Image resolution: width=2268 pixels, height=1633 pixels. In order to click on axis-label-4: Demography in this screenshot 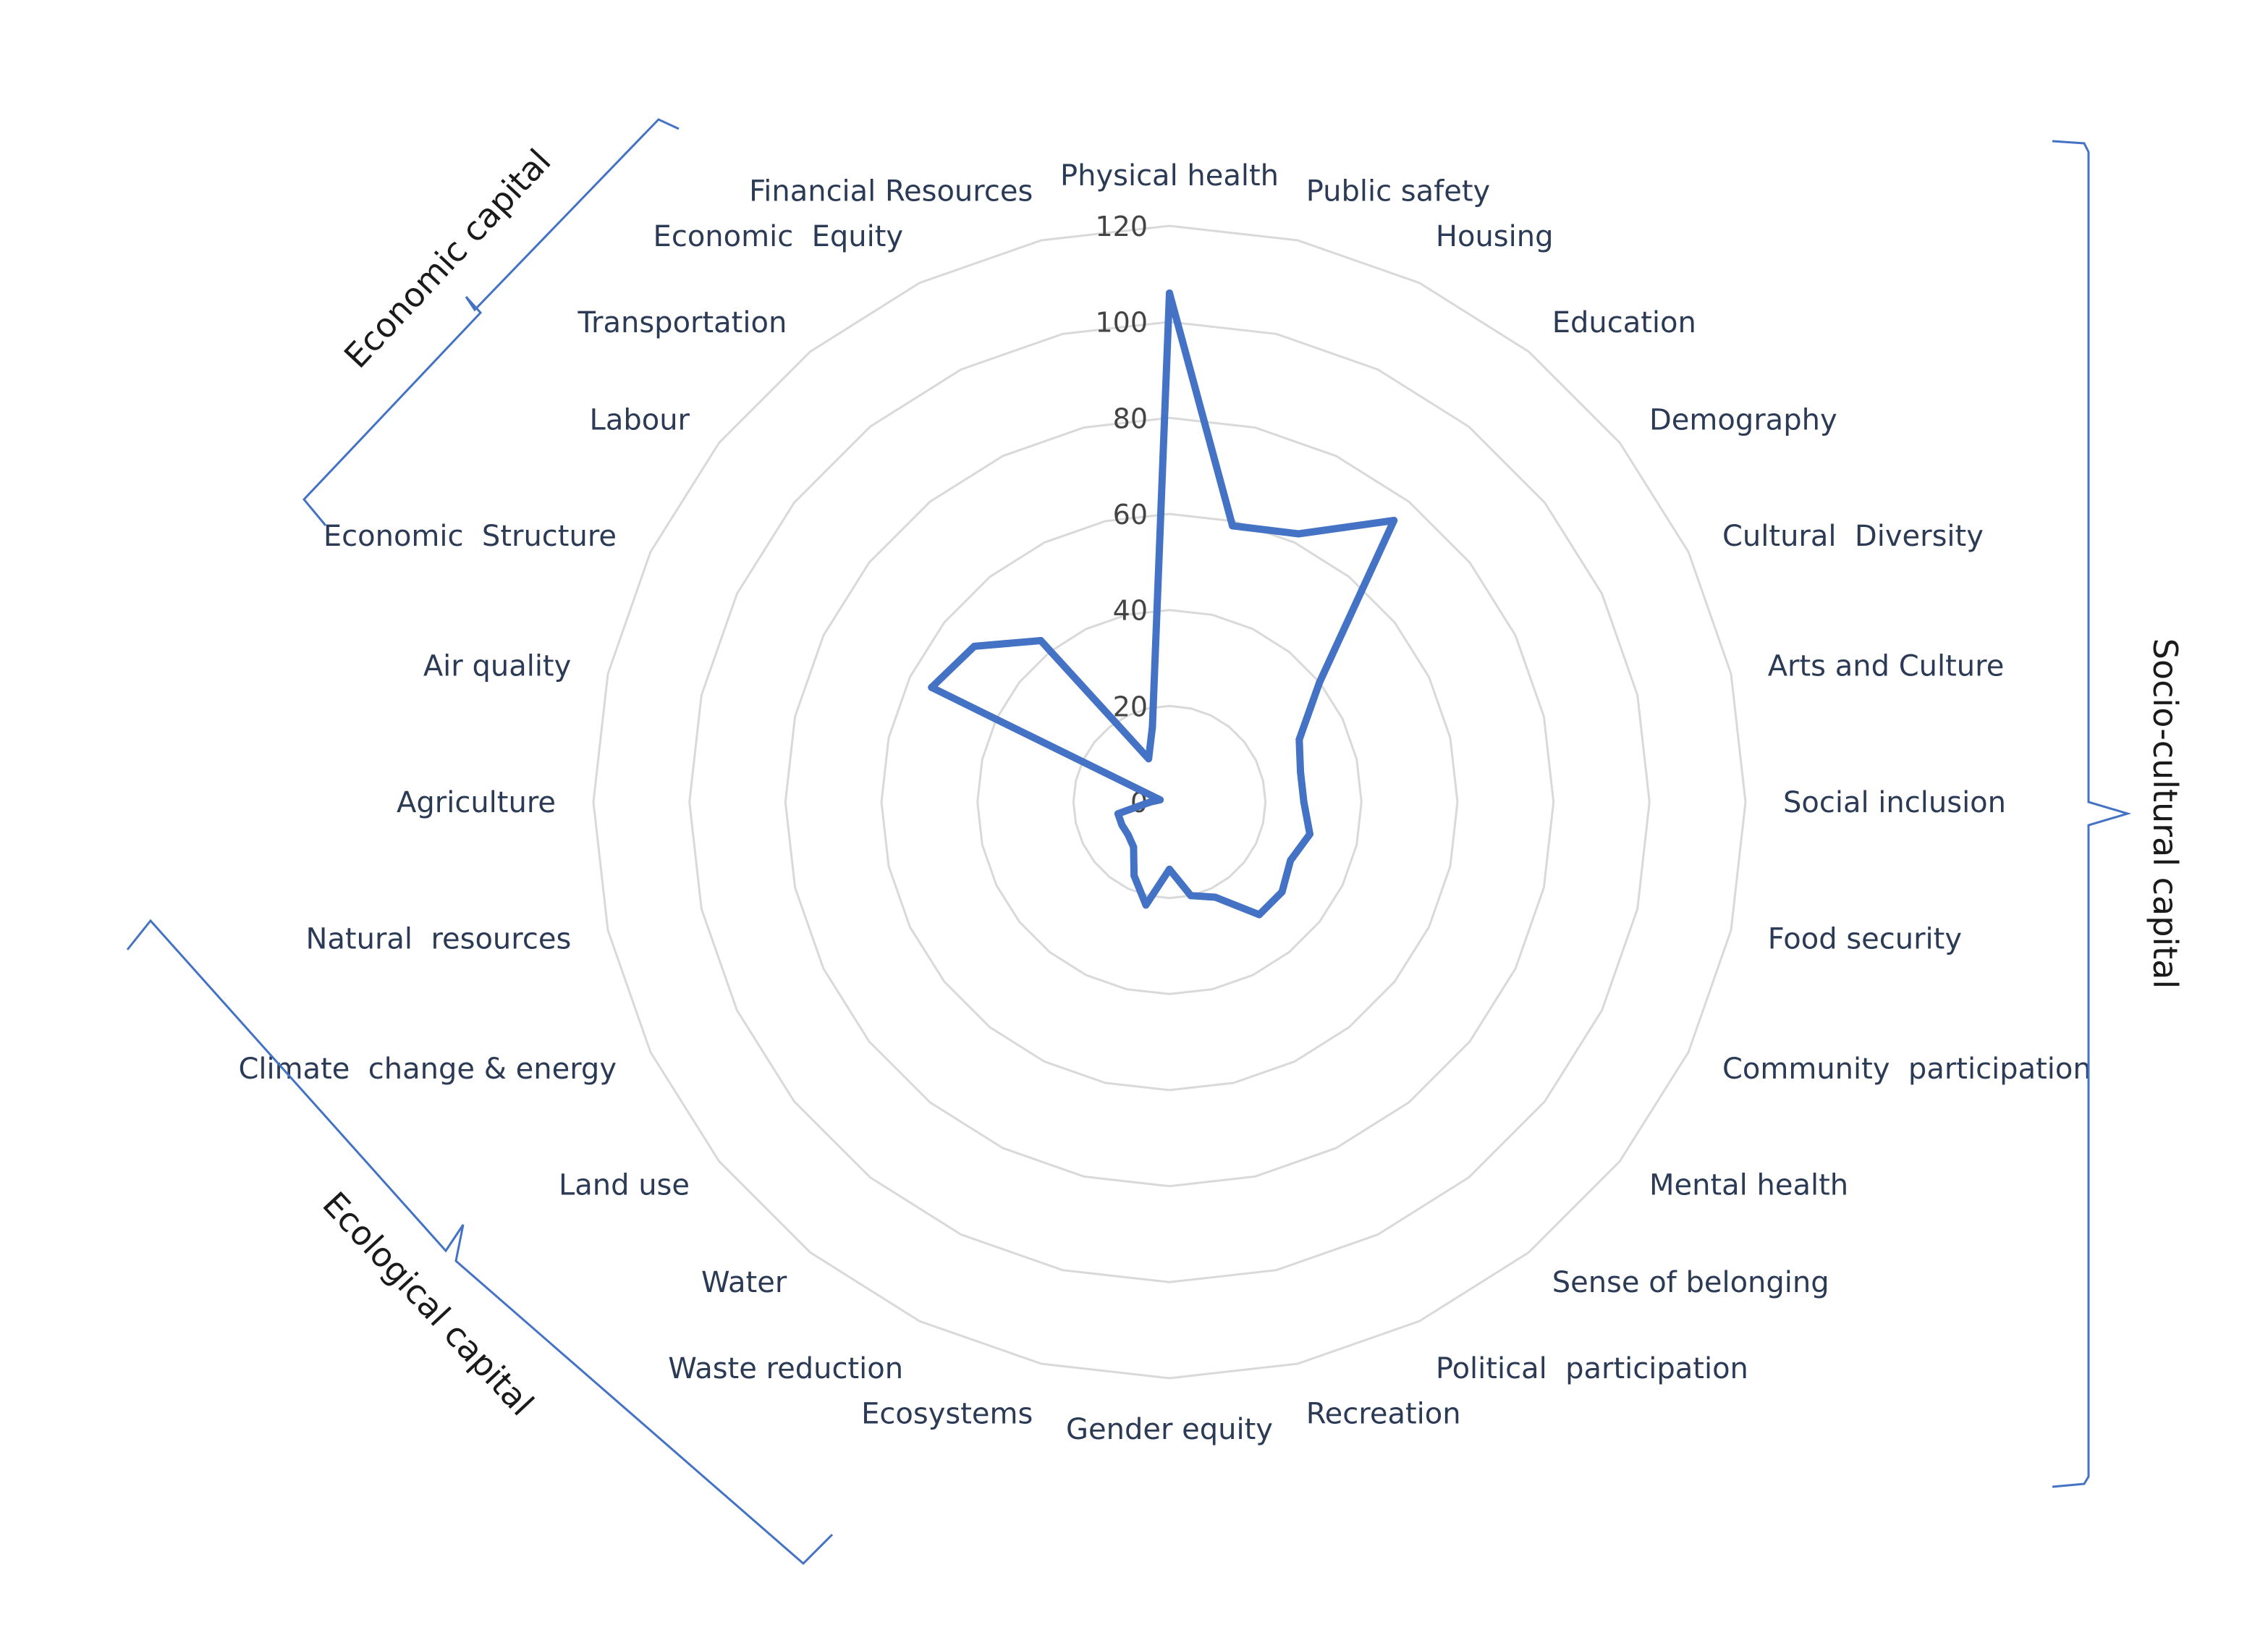, I will do `click(1743, 419)`.